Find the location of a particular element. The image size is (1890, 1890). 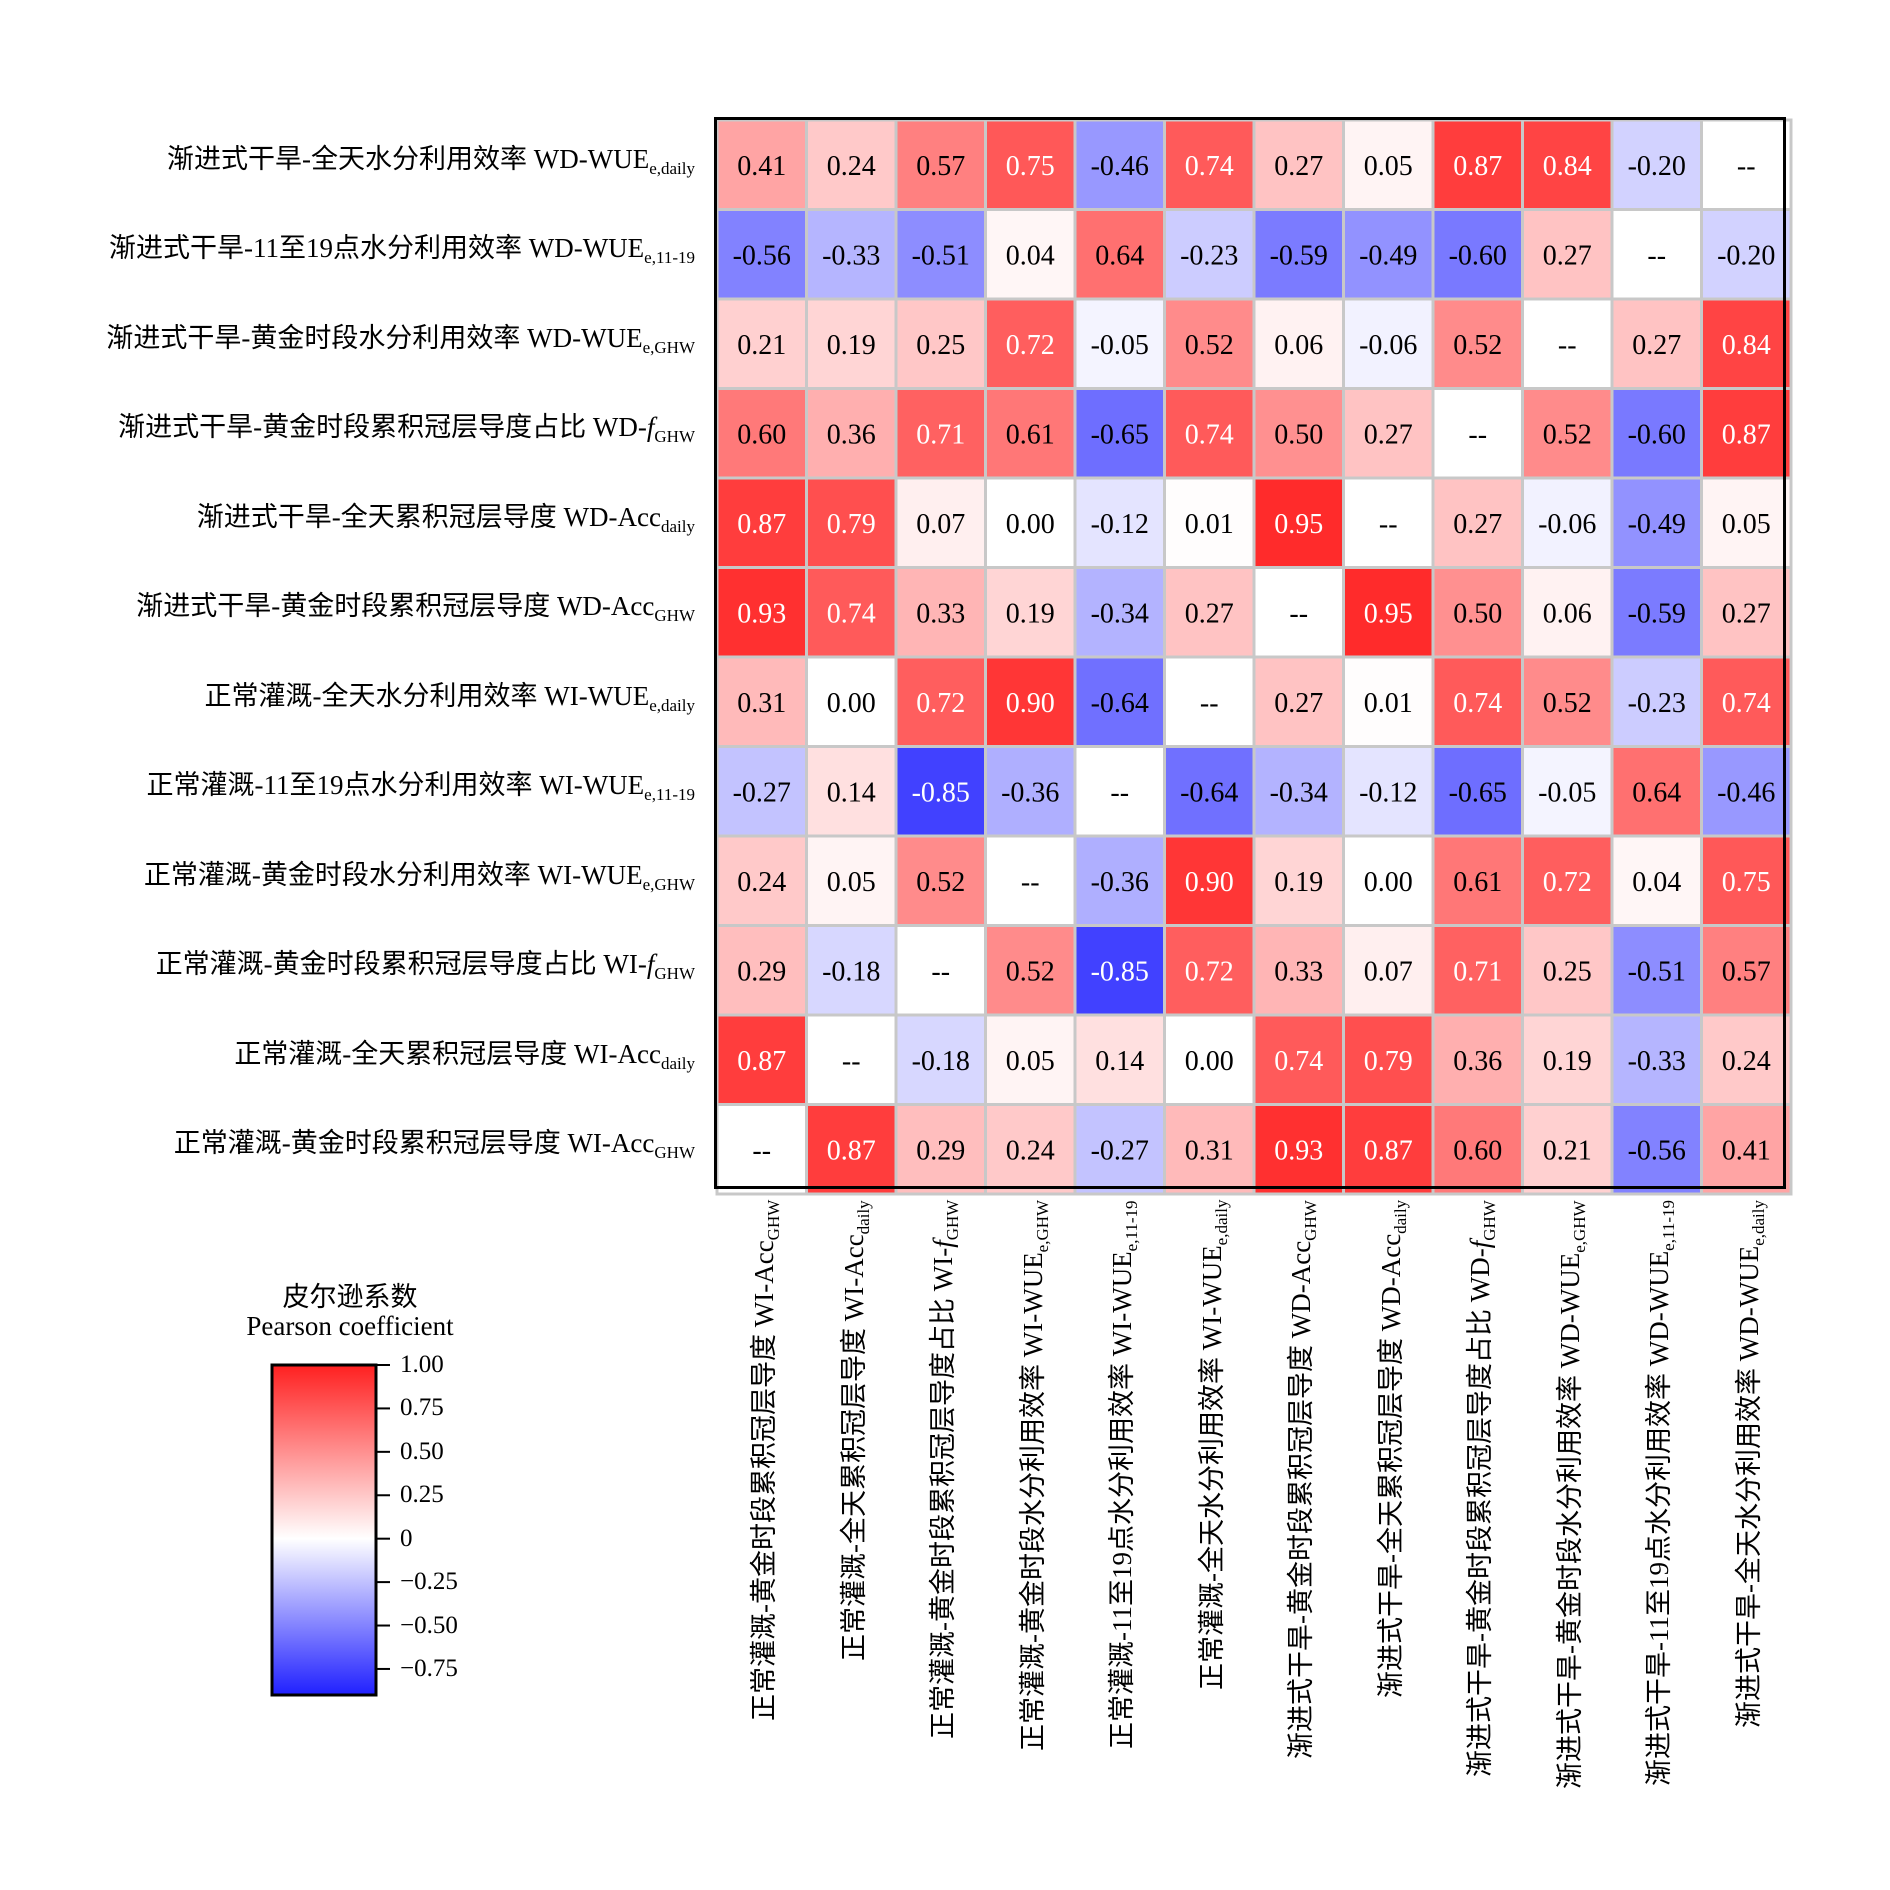

cell-value-label: 0.36 is located at coordinates (1477, 1061).